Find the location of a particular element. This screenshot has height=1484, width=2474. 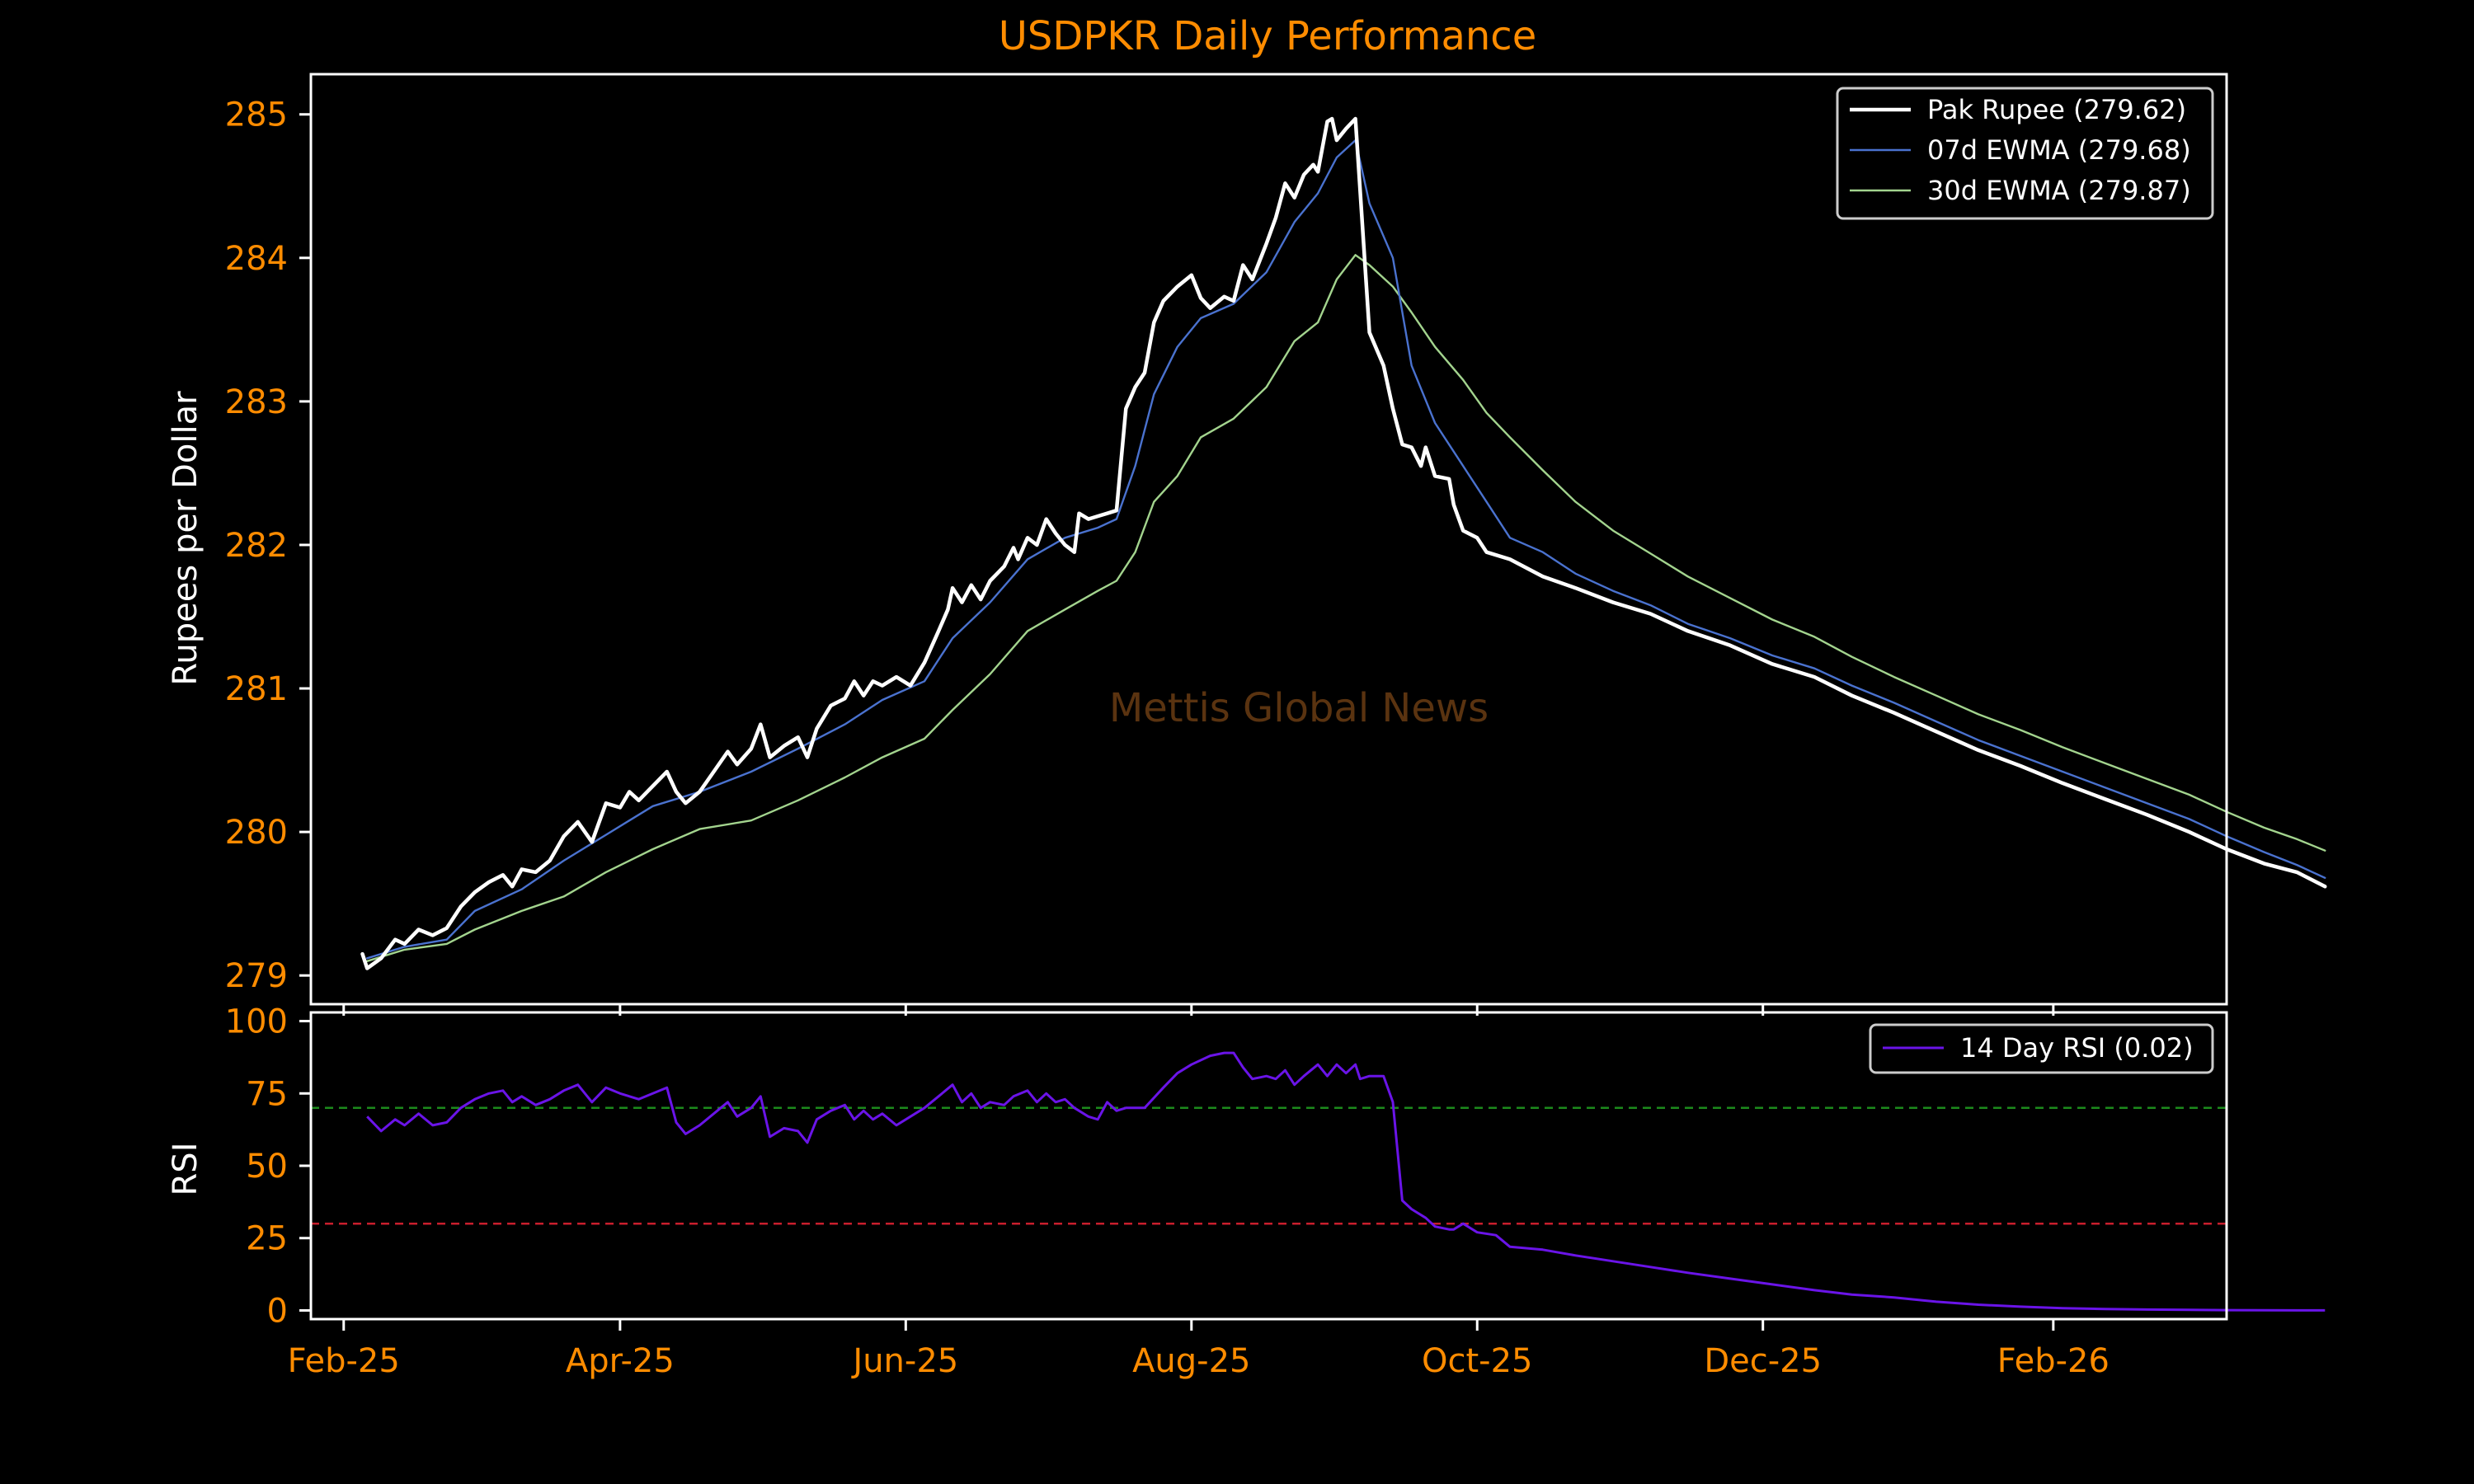

x-tick-label: Jun-25 is located at coordinates (904, 1361).